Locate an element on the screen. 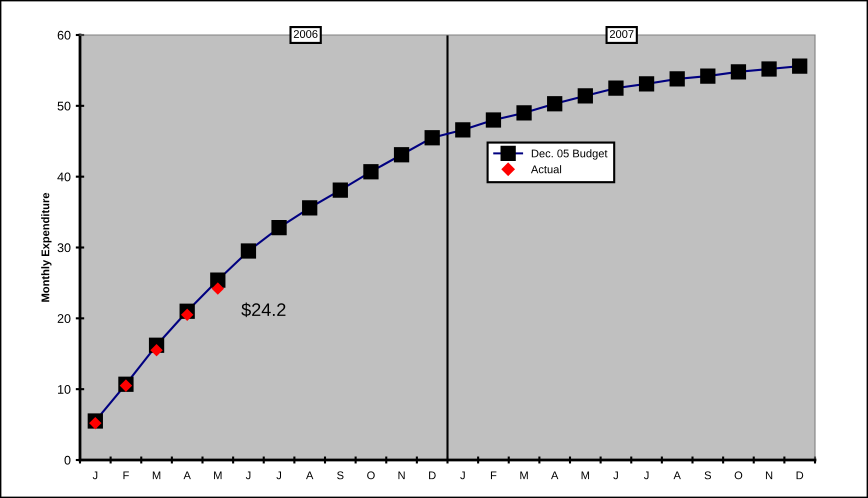 This screenshot has height=498, width=868. y-tick-label: 20 is located at coordinates (64, 318).